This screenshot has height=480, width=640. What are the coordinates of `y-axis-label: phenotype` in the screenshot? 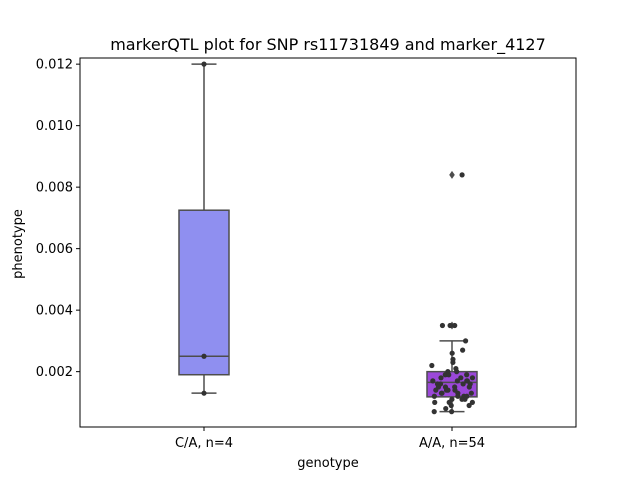 It's located at (18, 244).